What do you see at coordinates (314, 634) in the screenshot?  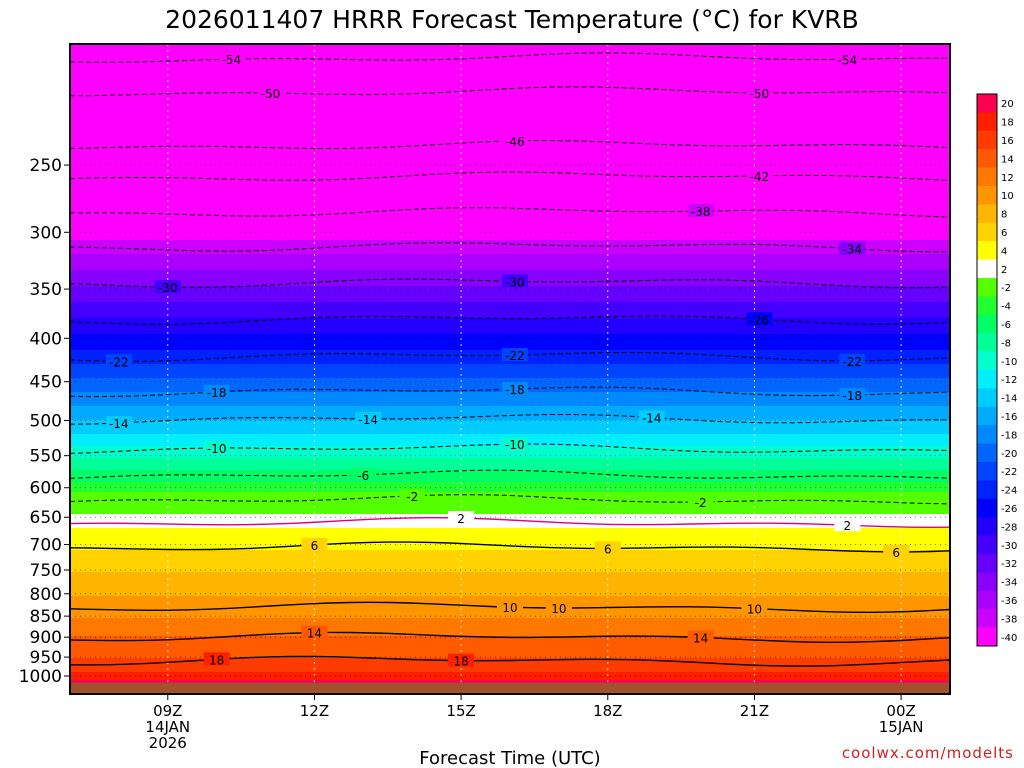 I see `contour-label: 14` at bounding box center [314, 634].